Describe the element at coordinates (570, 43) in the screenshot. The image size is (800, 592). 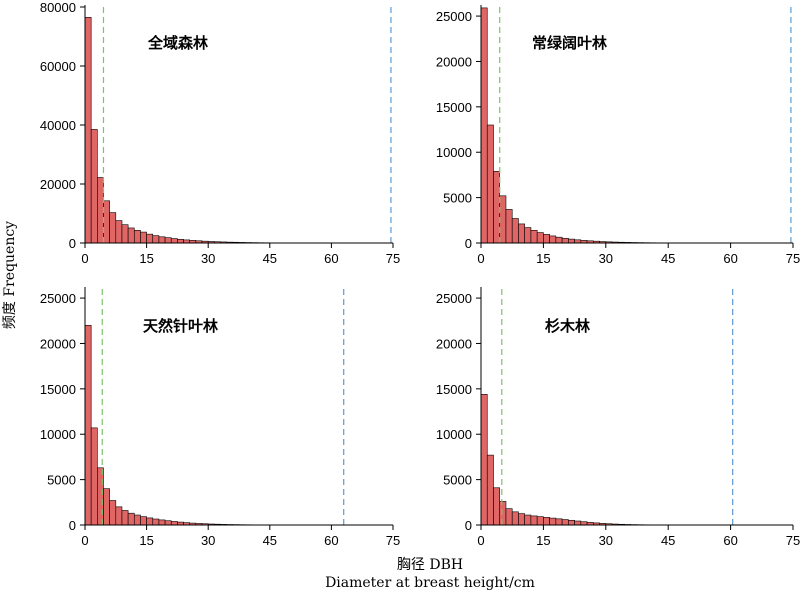
I see `panel-title: 常绿阔叶林` at that location.